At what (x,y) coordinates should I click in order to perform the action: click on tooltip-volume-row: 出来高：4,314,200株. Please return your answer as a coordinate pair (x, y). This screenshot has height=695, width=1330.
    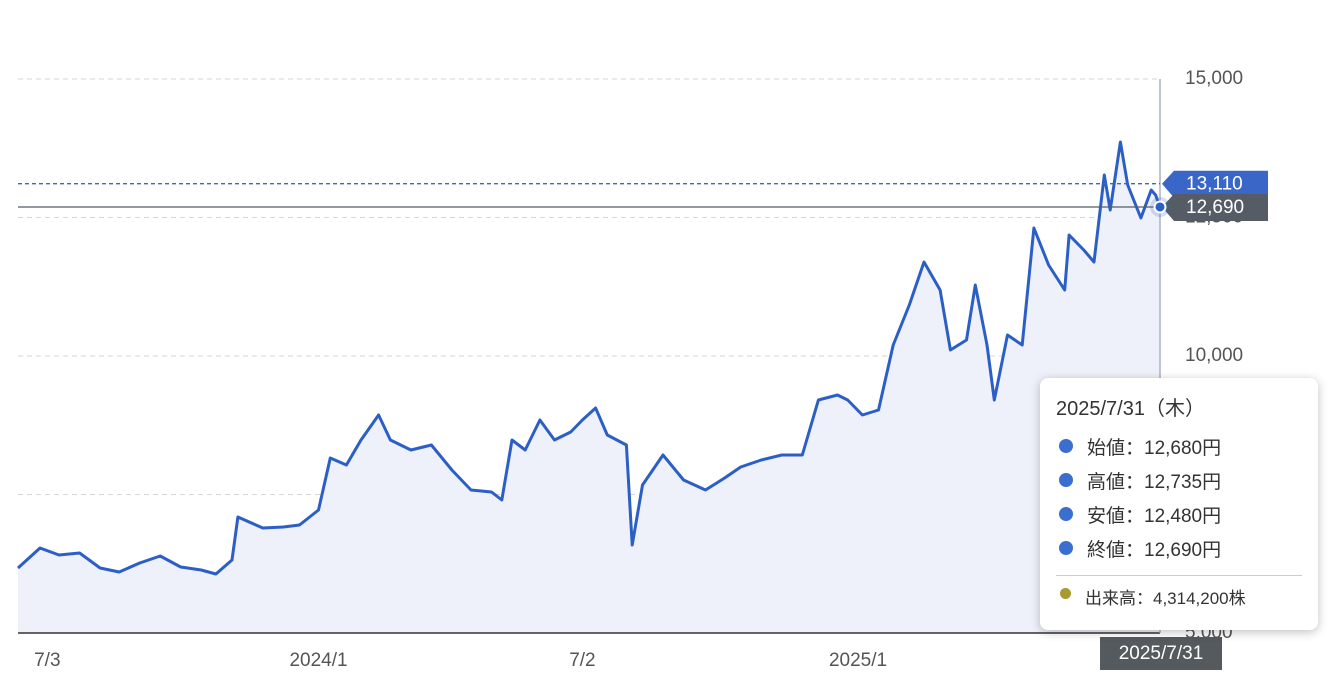
    Looking at the image, I should click on (1179, 596).